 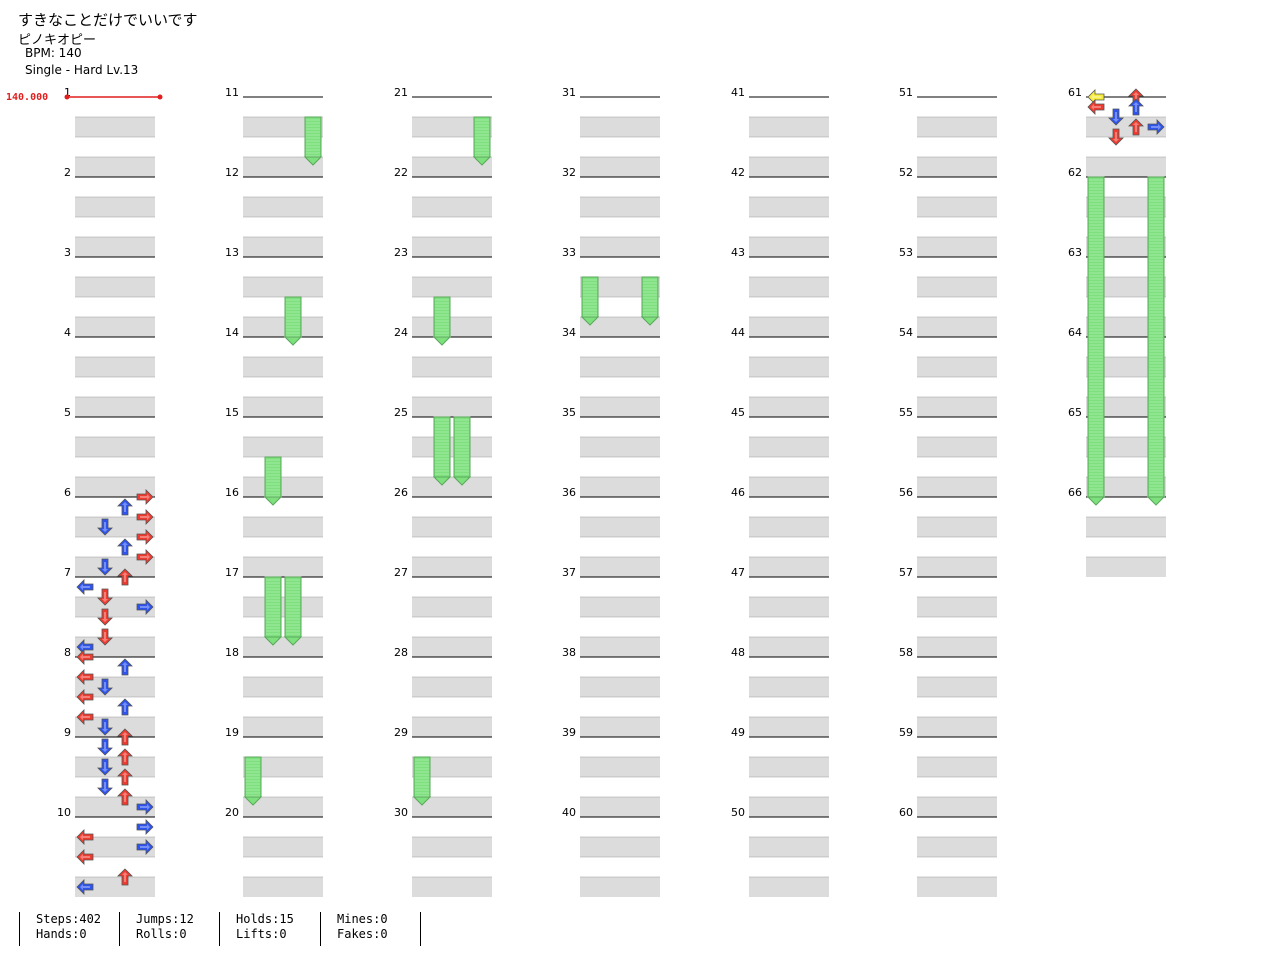 What do you see at coordinates (1117, 371) in the screenshot?
I see `measure-64: 64` at bounding box center [1117, 371].